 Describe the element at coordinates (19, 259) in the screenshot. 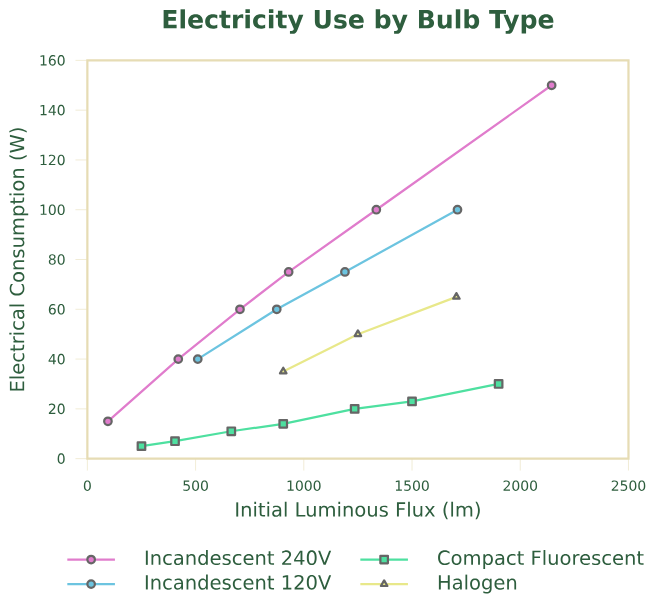

I see `y-axis-title: Electrical Consumption (W)` at that location.